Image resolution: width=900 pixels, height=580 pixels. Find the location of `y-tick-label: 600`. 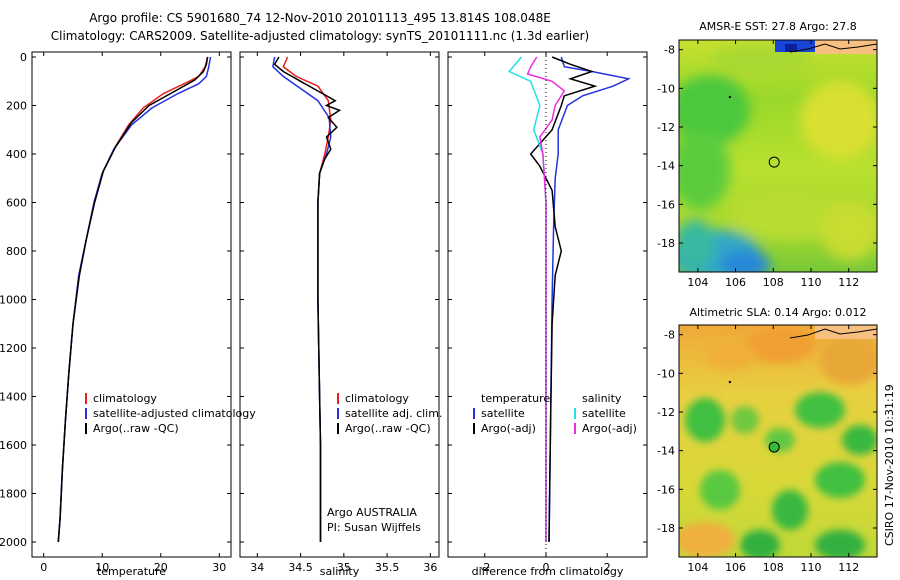

y-tick-label: 600 is located at coordinates (16, 203).